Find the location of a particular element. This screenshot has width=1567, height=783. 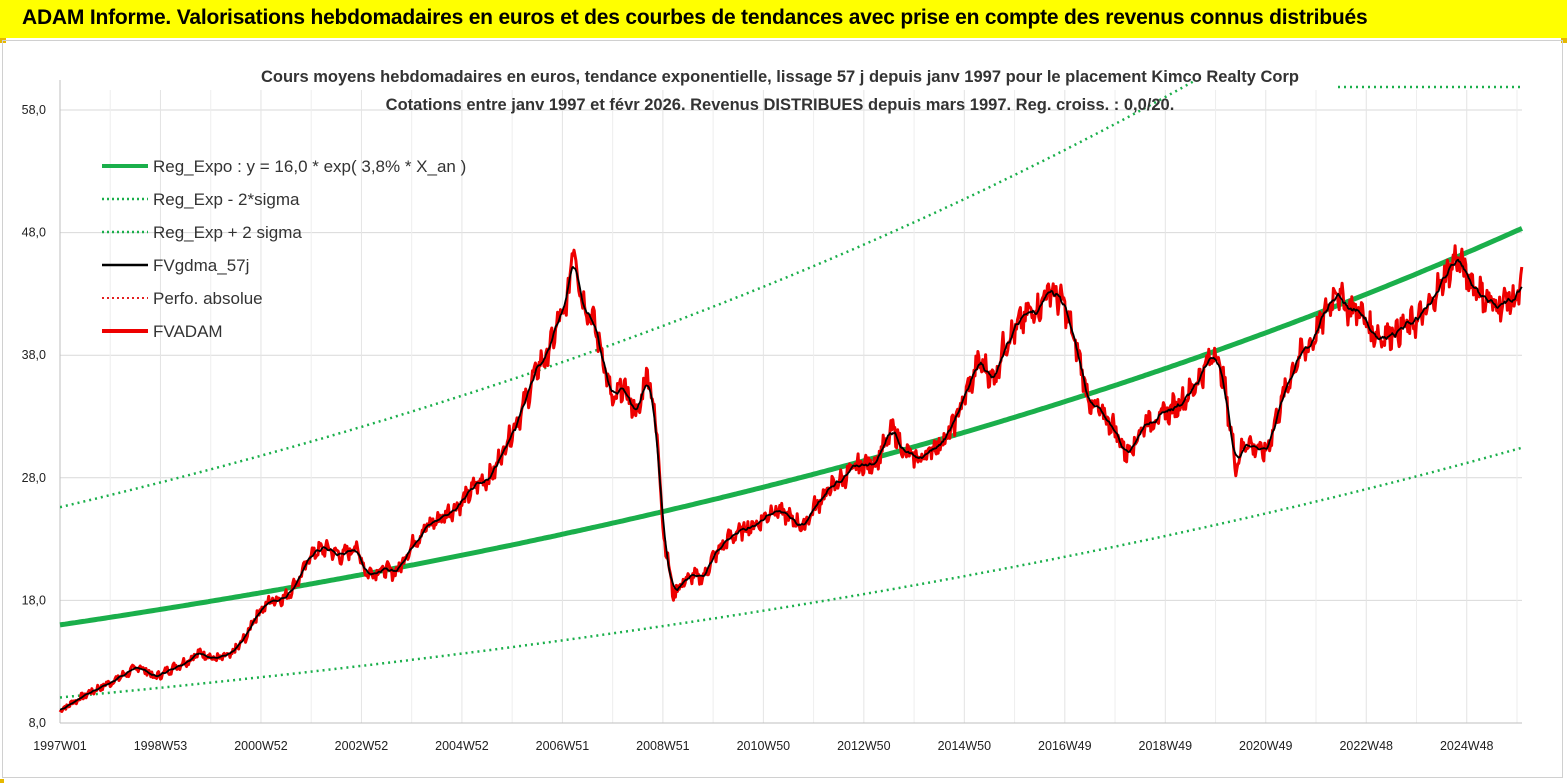

y-tick-label: 48,0 is located at coordinates (34, 233).